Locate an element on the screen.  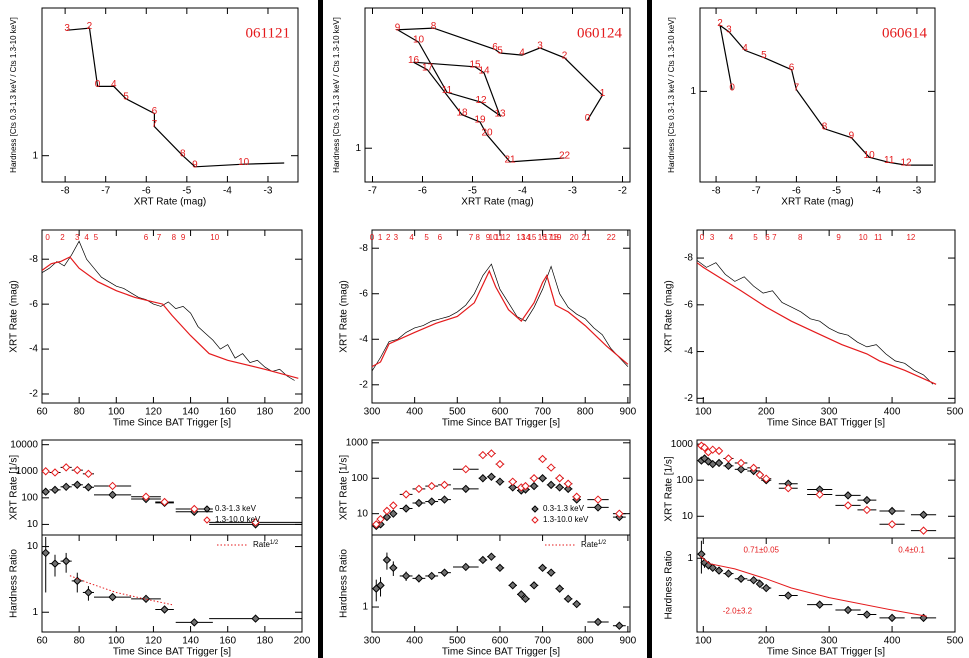
segment-label: 6 is located at coordinates (440, 237).